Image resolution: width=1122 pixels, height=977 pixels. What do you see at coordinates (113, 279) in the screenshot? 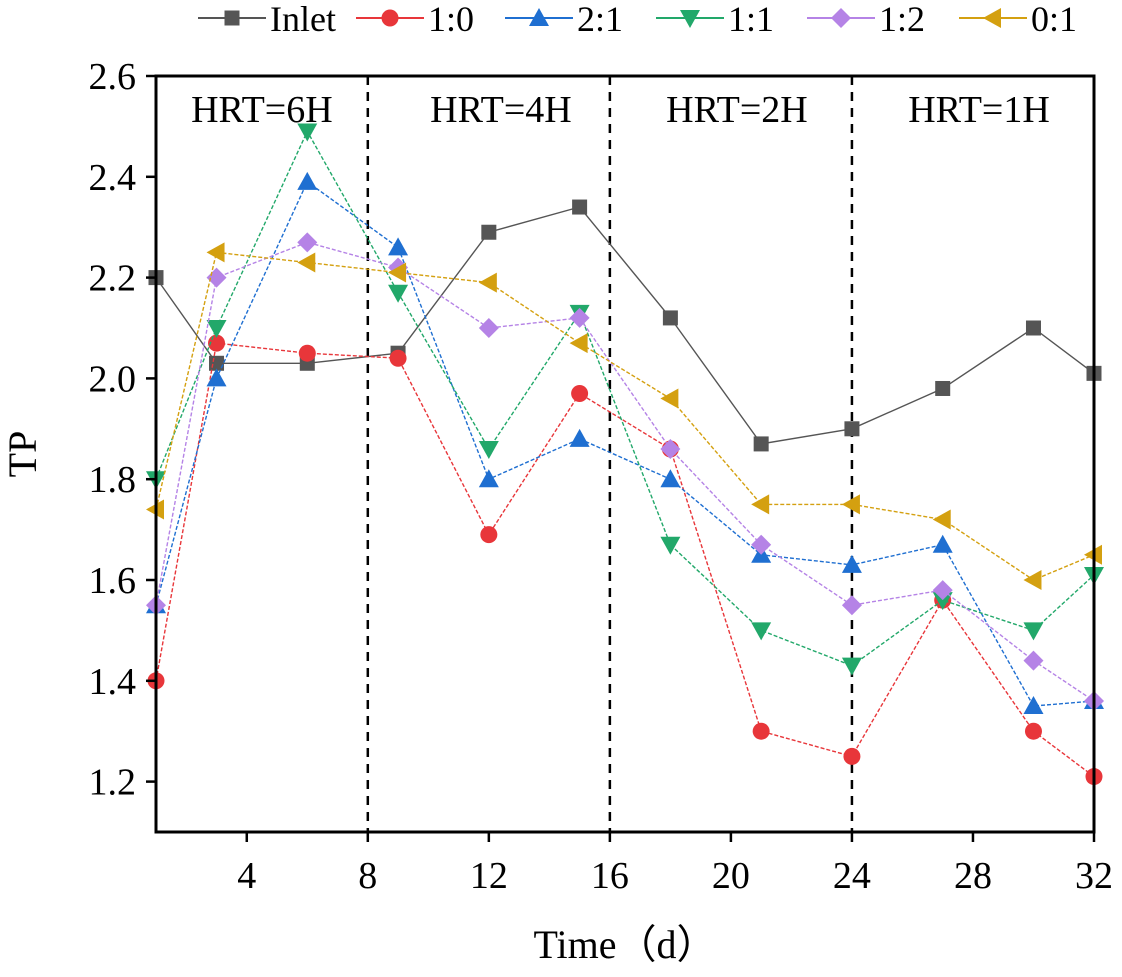
I see `y-tick-label: 2.2` at bounding box center [113, 279].